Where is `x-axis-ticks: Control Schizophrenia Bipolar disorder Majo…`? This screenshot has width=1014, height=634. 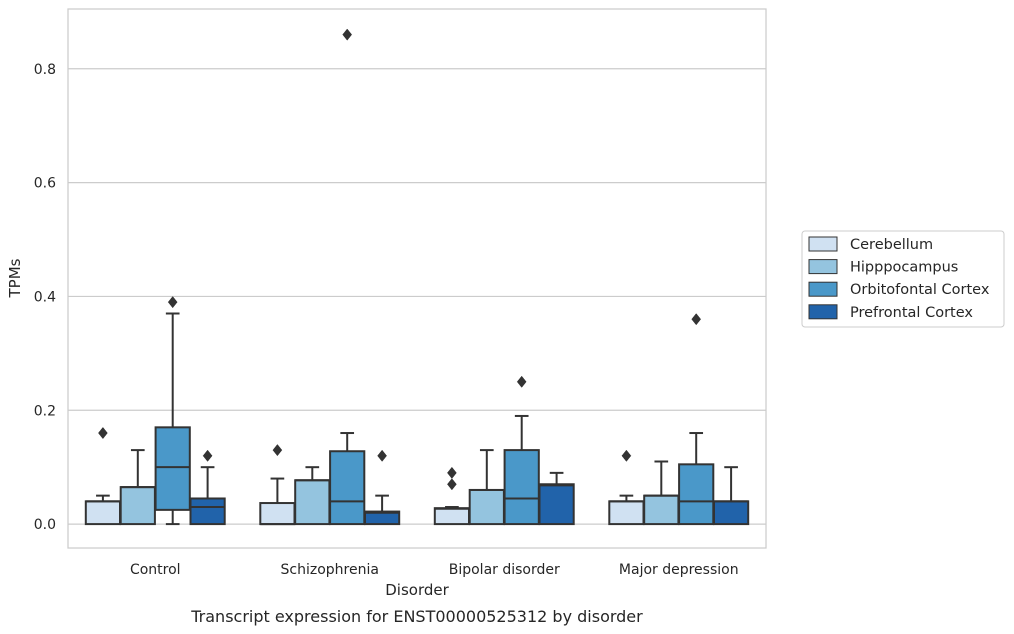 x-axis-ticks: Control Schizophrenia Bipolar disorder Majo… is located at coordinates (434, 570).